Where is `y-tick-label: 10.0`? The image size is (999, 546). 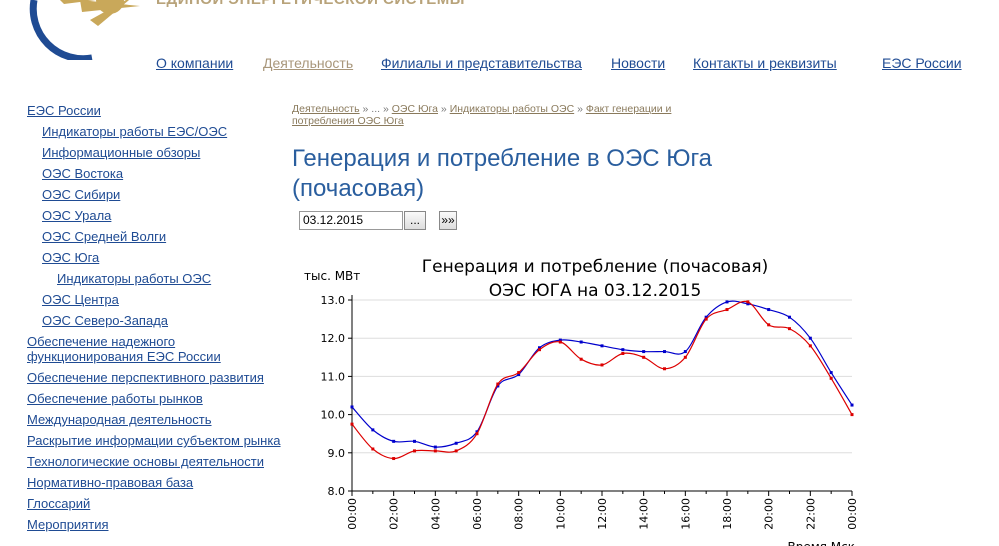 y-tick-label: 10.0 is located at coordinates (333, 415).